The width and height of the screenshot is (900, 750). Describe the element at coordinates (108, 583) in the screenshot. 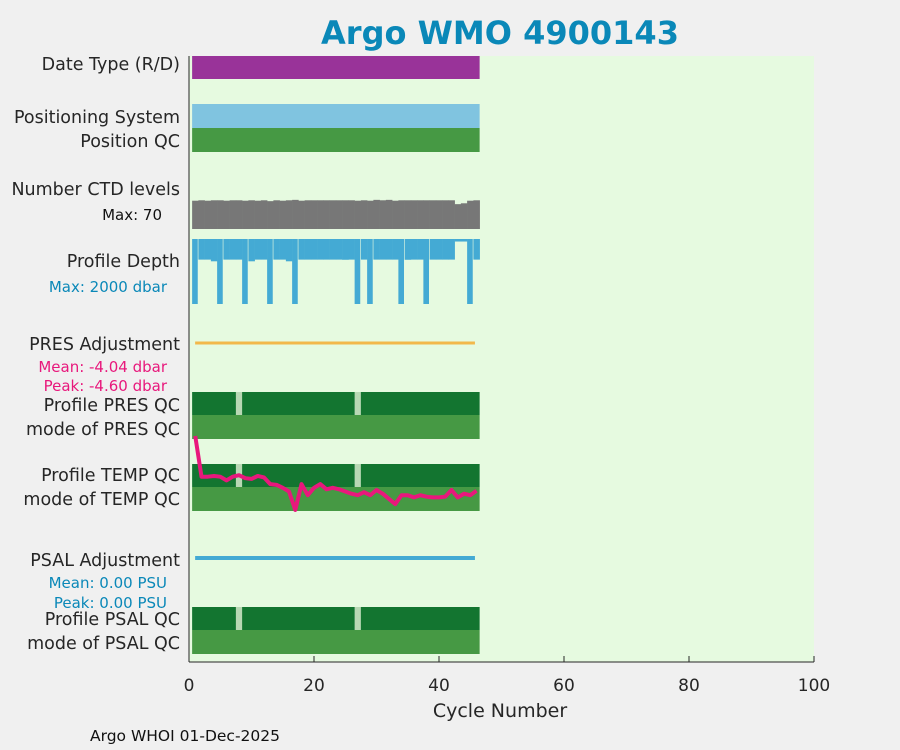

I see `psal-mean-label: Mean: 0.00 PSU` at that location.